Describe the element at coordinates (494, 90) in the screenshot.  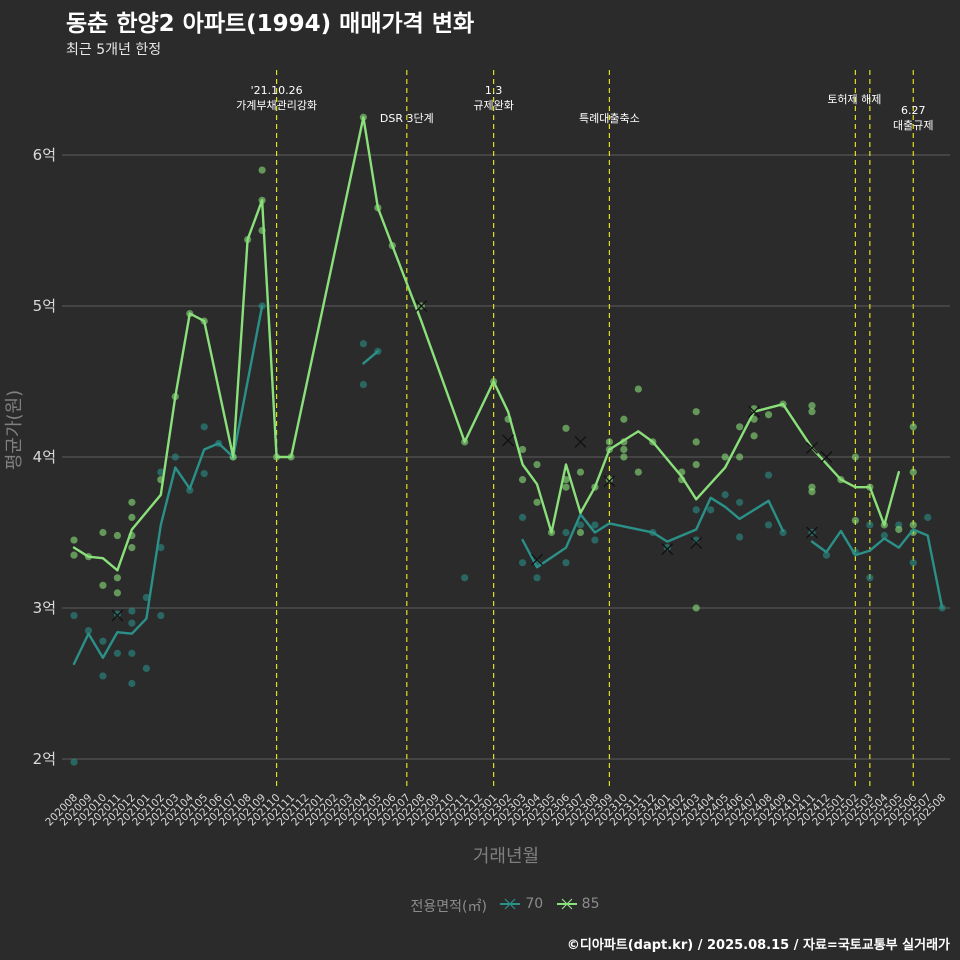
I see `event-label: 1.3` at that location.